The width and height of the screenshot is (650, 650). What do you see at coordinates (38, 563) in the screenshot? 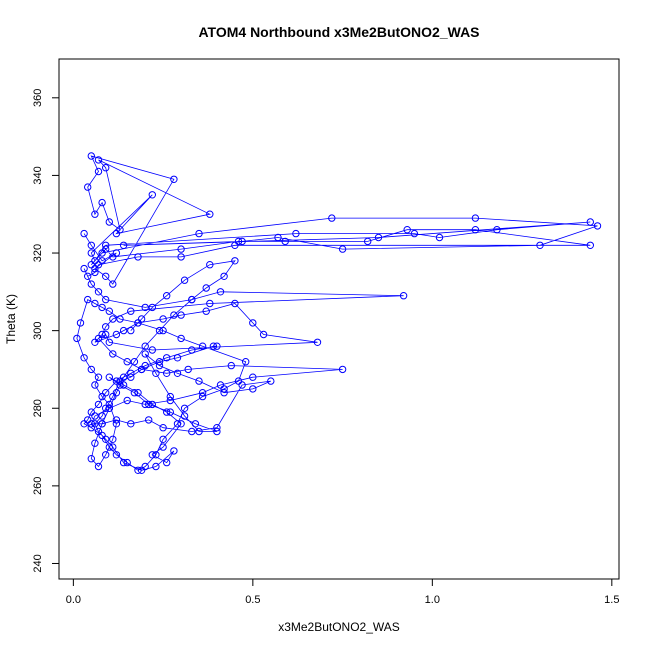
I see `y-tick-label: 240` at bounding box center [38, 563].